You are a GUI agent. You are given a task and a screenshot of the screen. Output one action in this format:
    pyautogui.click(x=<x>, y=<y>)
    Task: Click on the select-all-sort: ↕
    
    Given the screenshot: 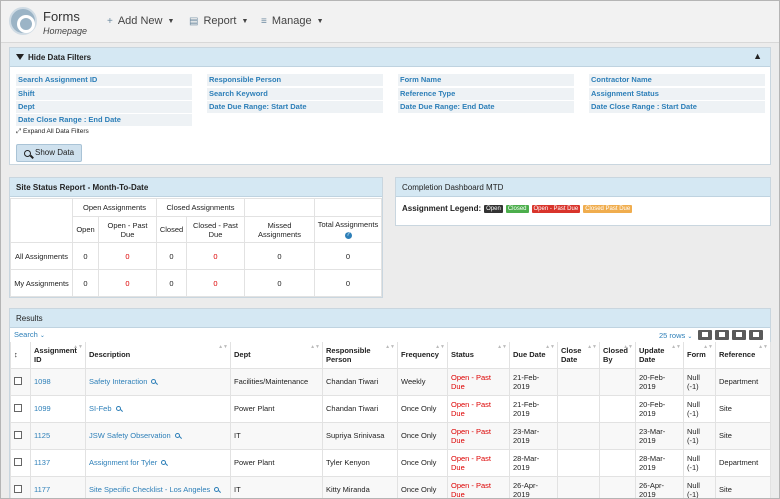 What is the action you would take?
    pyautogui.click(x=20, y=355)
    